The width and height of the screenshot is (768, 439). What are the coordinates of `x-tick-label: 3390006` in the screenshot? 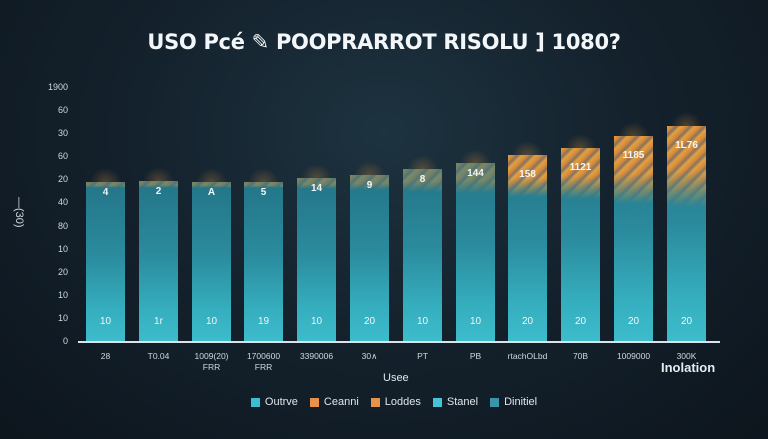 It's located at (316, 356).